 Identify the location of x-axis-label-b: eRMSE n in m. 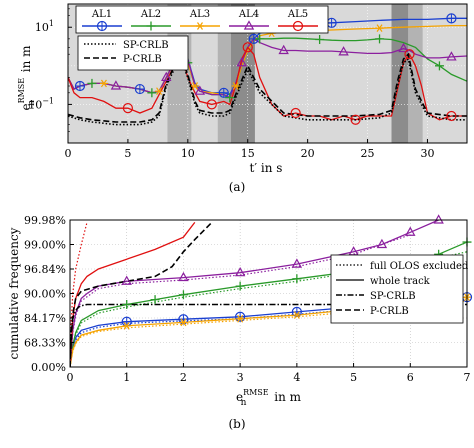
(269, 398).